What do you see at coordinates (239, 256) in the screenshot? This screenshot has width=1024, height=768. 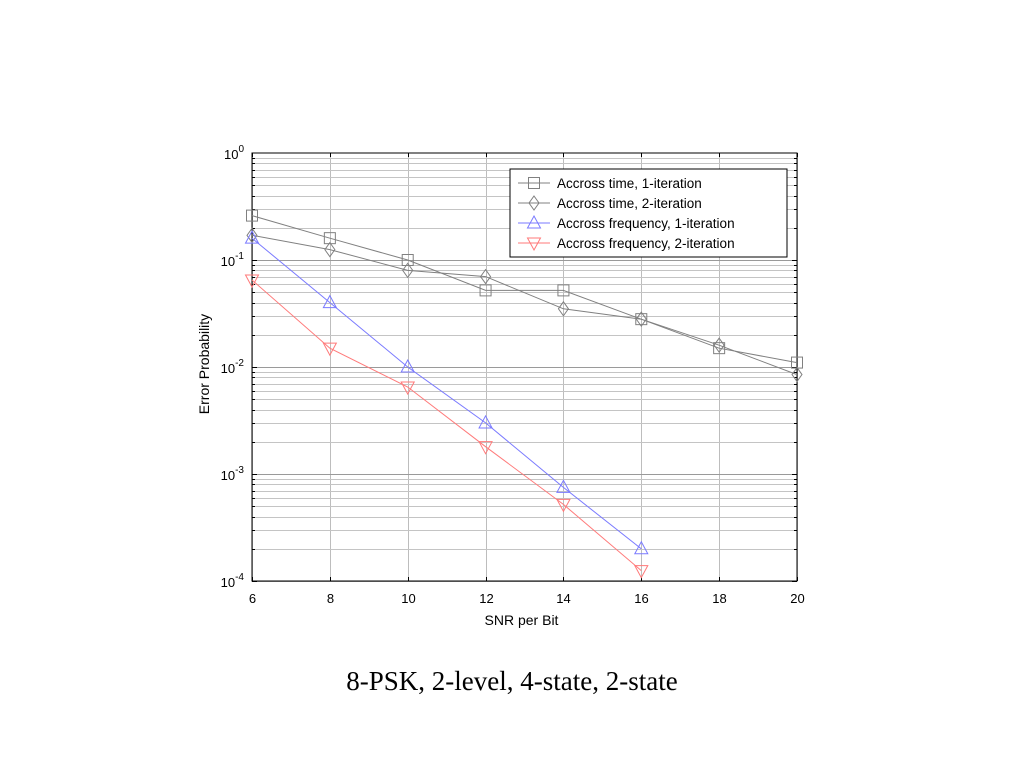 I see `y-tick-exponent: -1` at bounding box center [239, 256].